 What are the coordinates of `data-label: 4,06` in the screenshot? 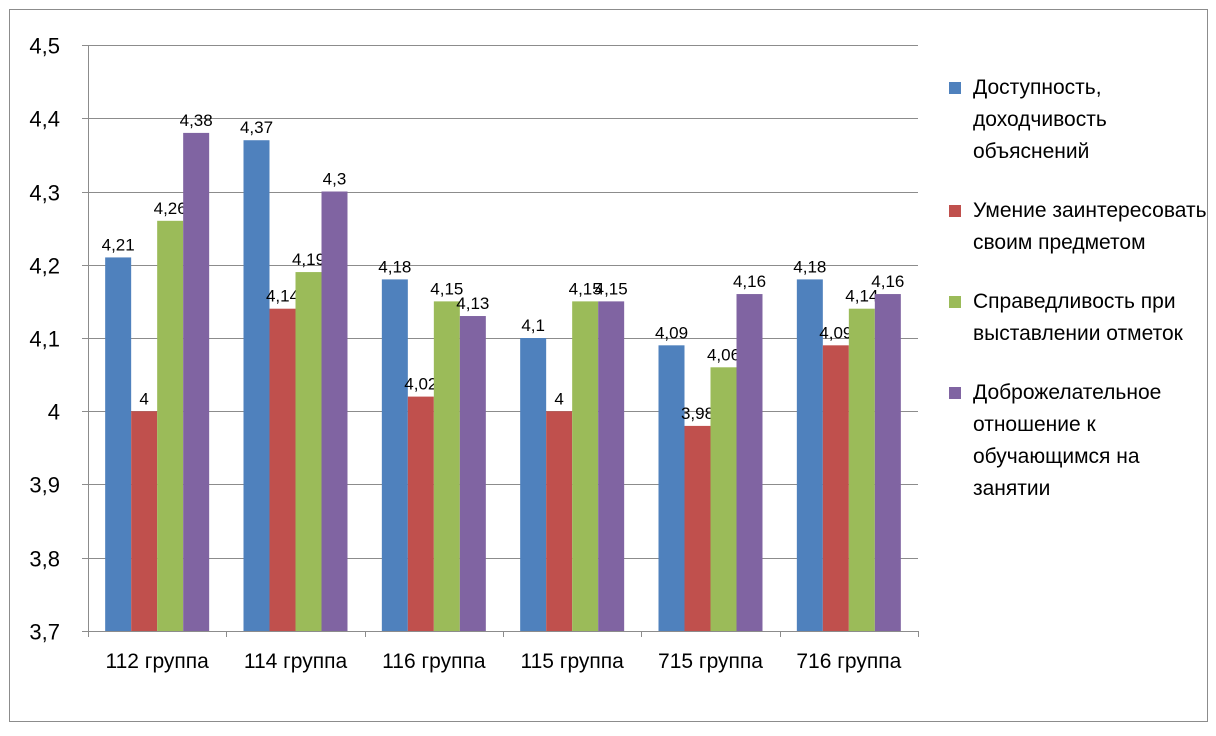 It's located at (723, 354).